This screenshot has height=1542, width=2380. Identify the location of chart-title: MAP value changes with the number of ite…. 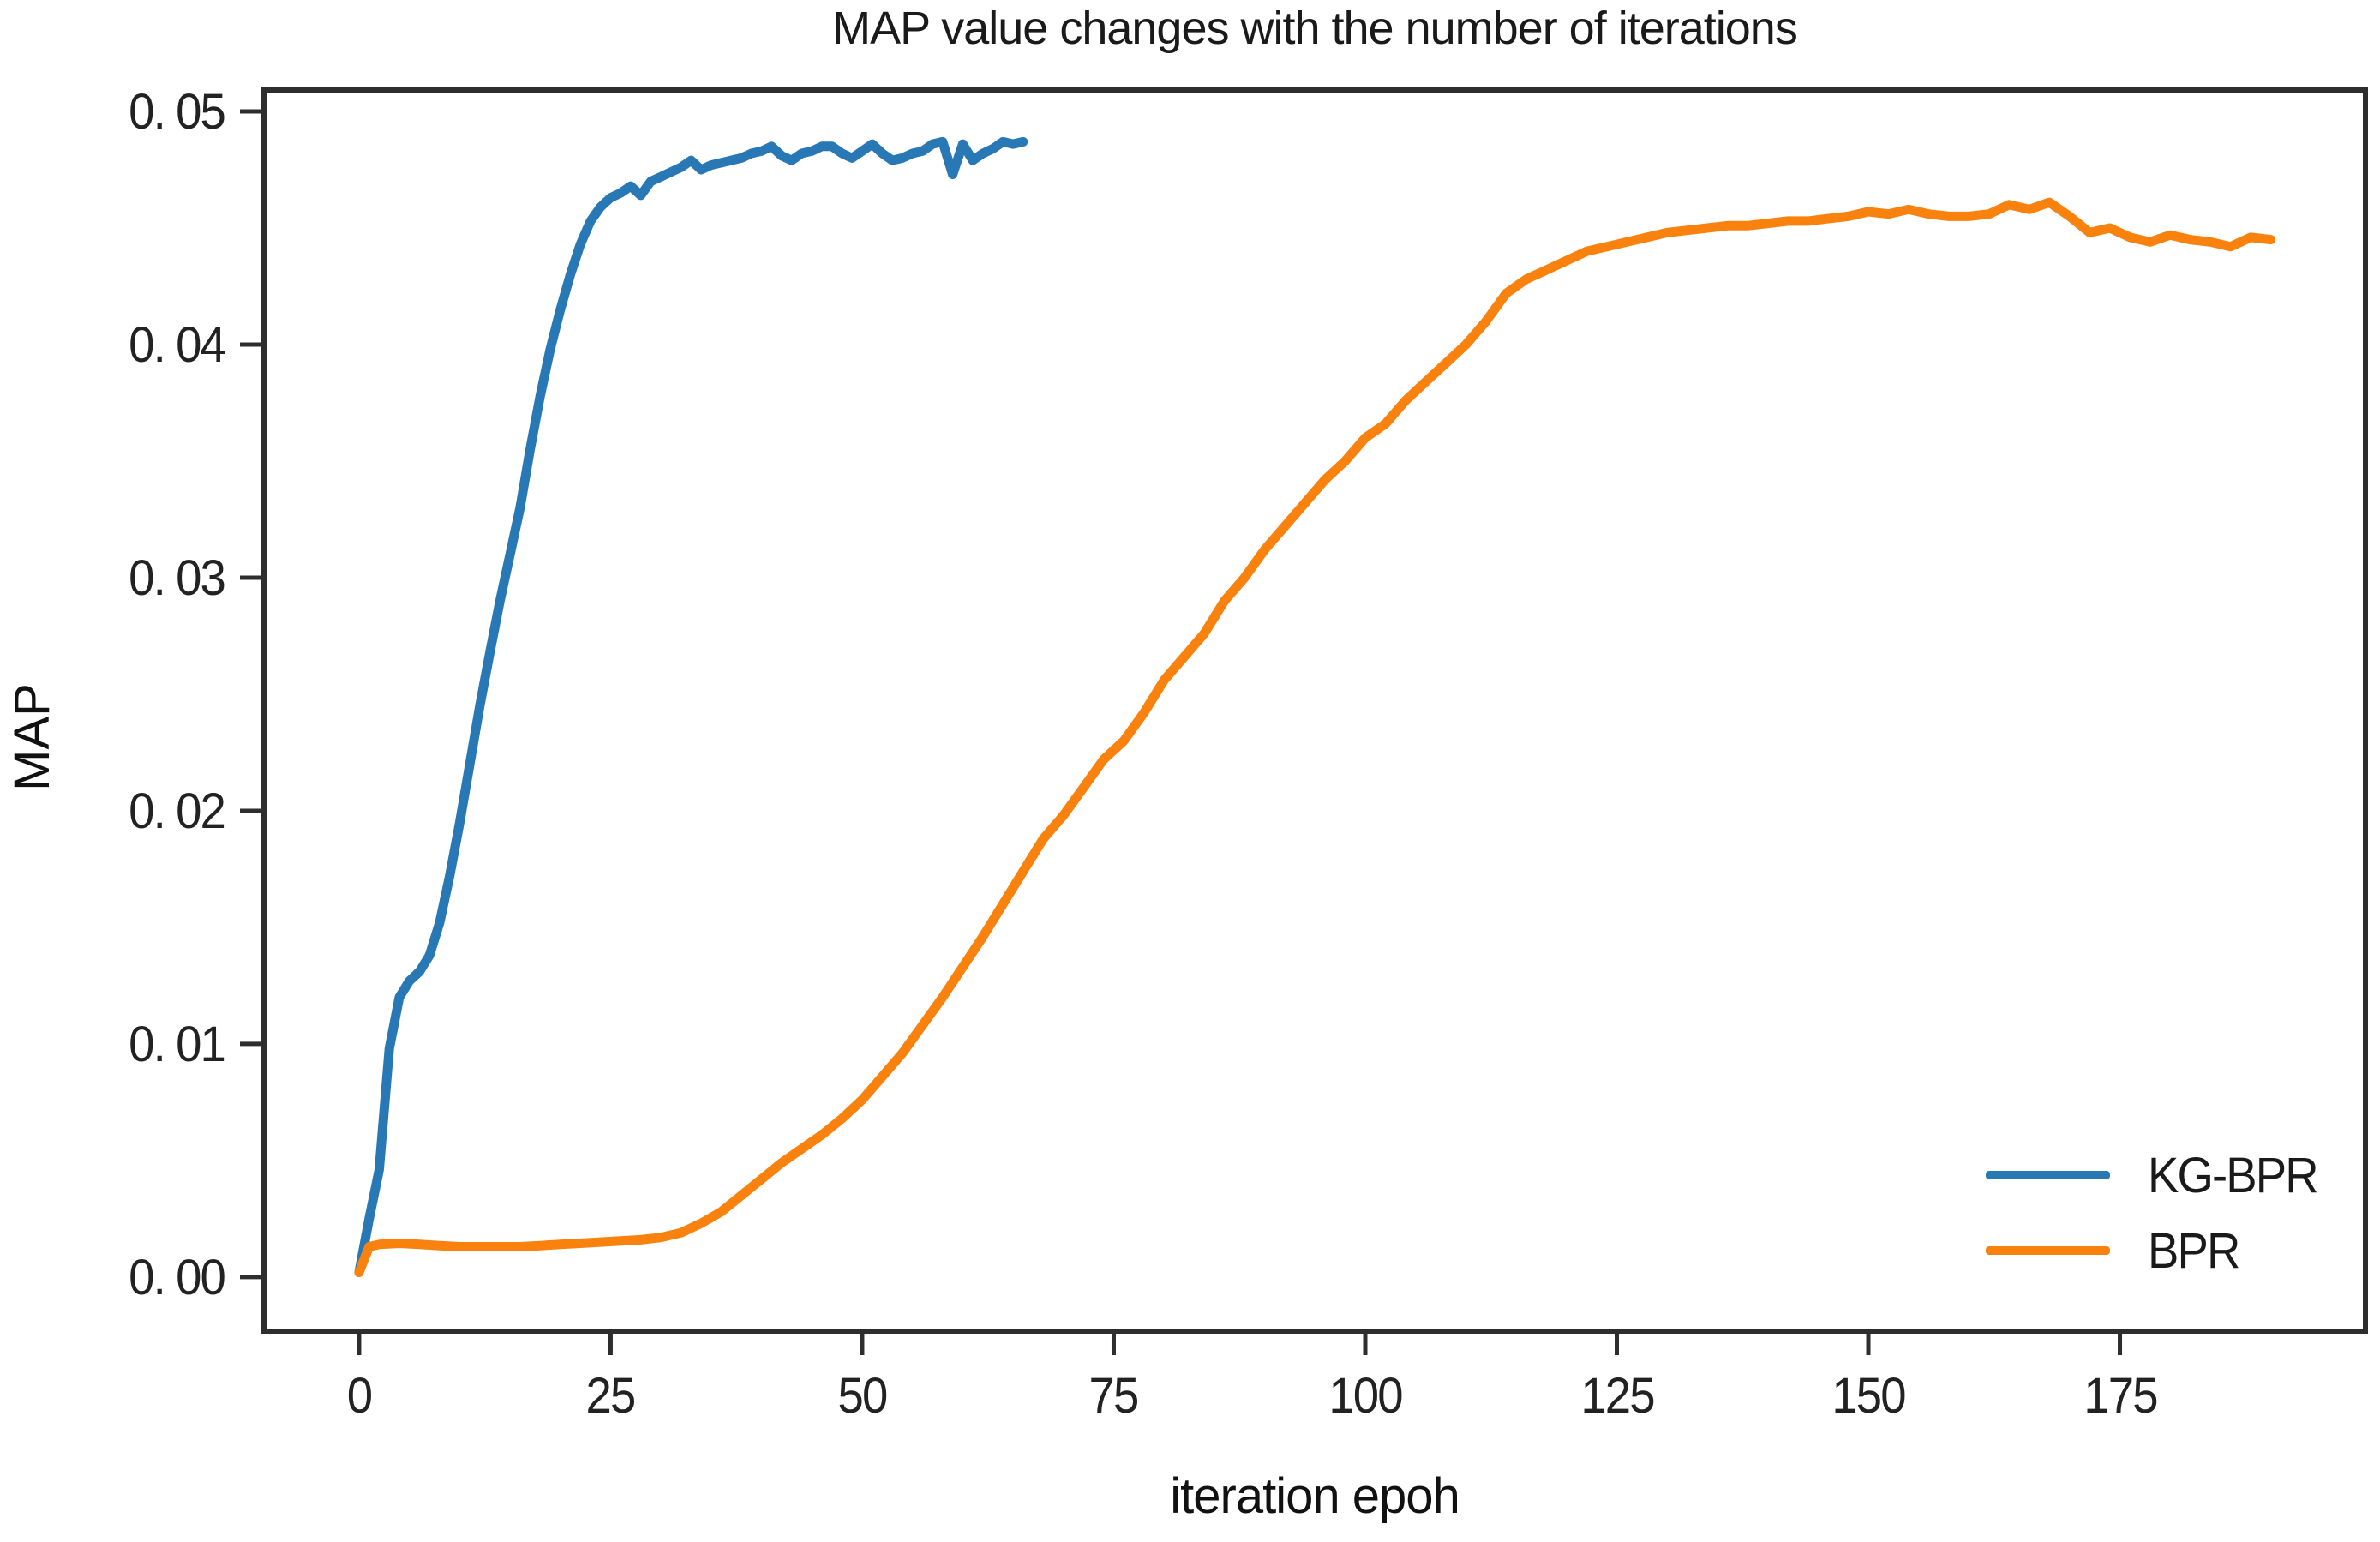
(1315, 28).